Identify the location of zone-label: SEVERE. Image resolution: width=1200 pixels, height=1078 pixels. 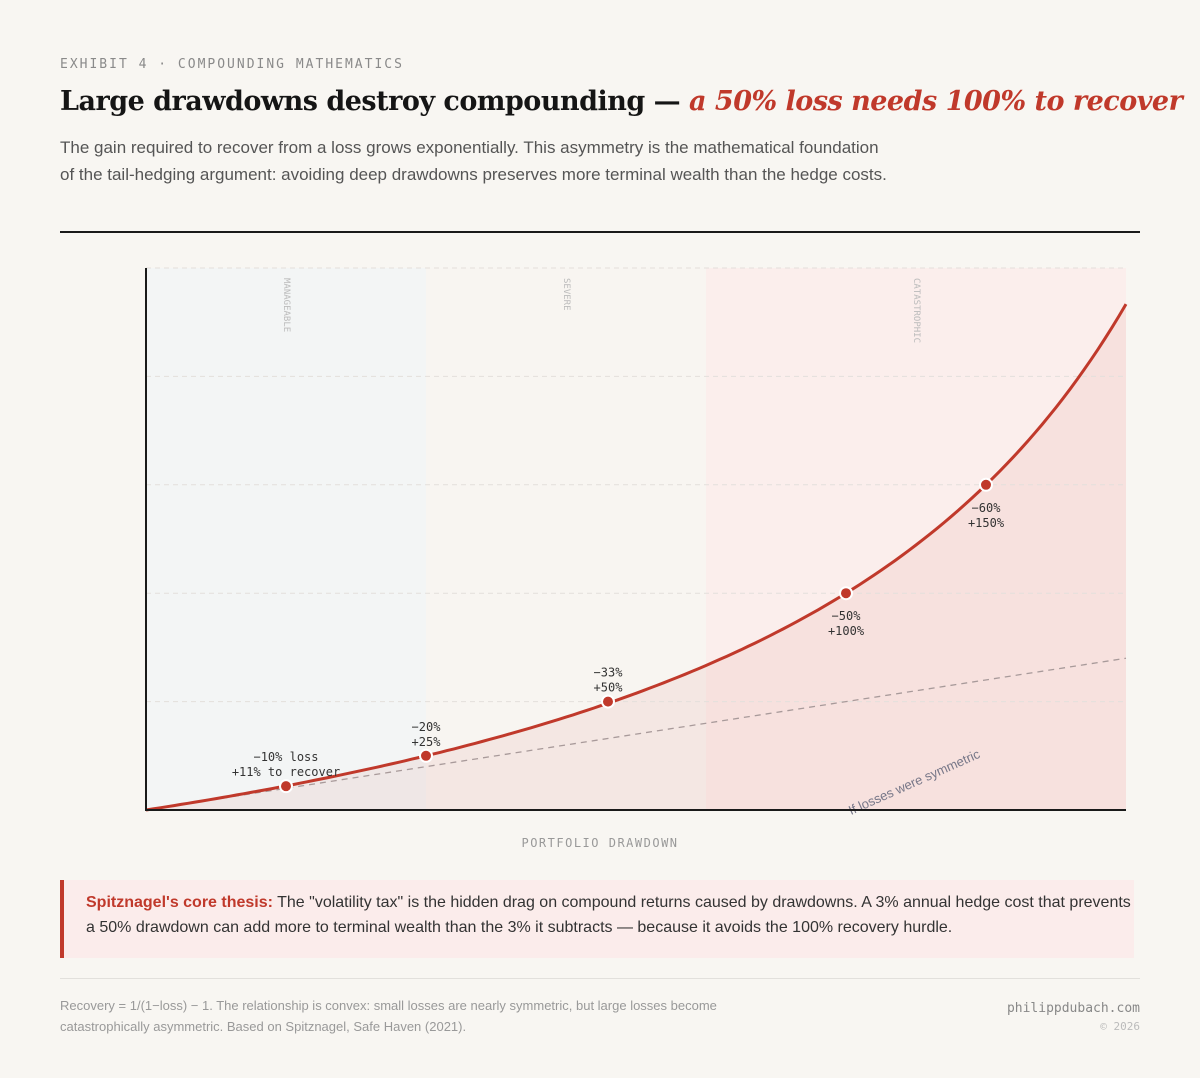
(566, 294).